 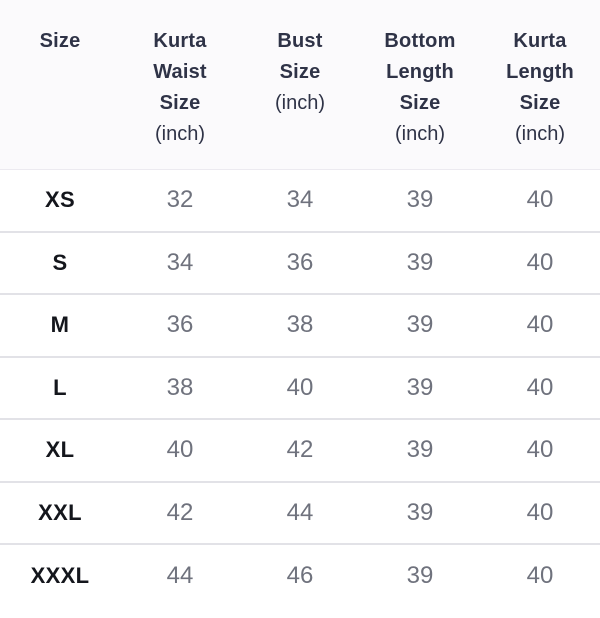 I want to click on column-header-title: Bust Size, so click(x=300, y=56).